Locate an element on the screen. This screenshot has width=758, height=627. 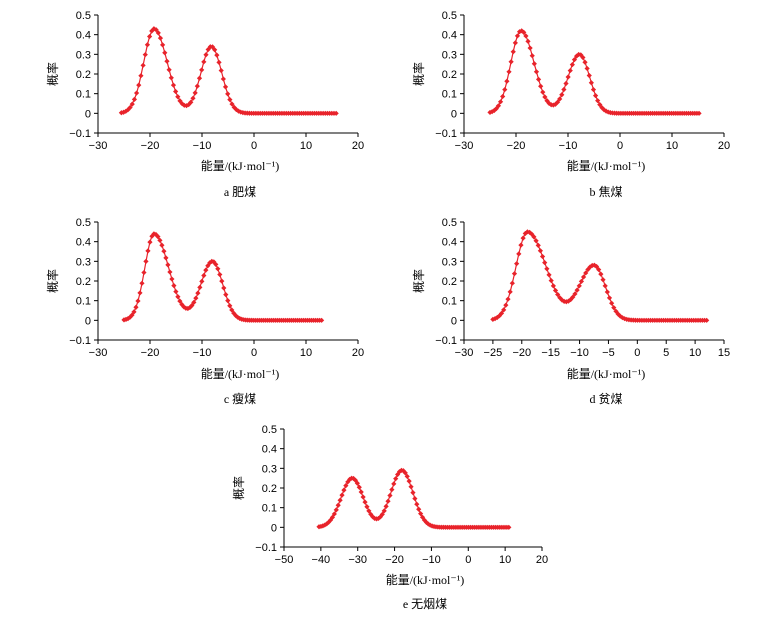
x-tick-label: 5 is located at coordinates (666, 353).